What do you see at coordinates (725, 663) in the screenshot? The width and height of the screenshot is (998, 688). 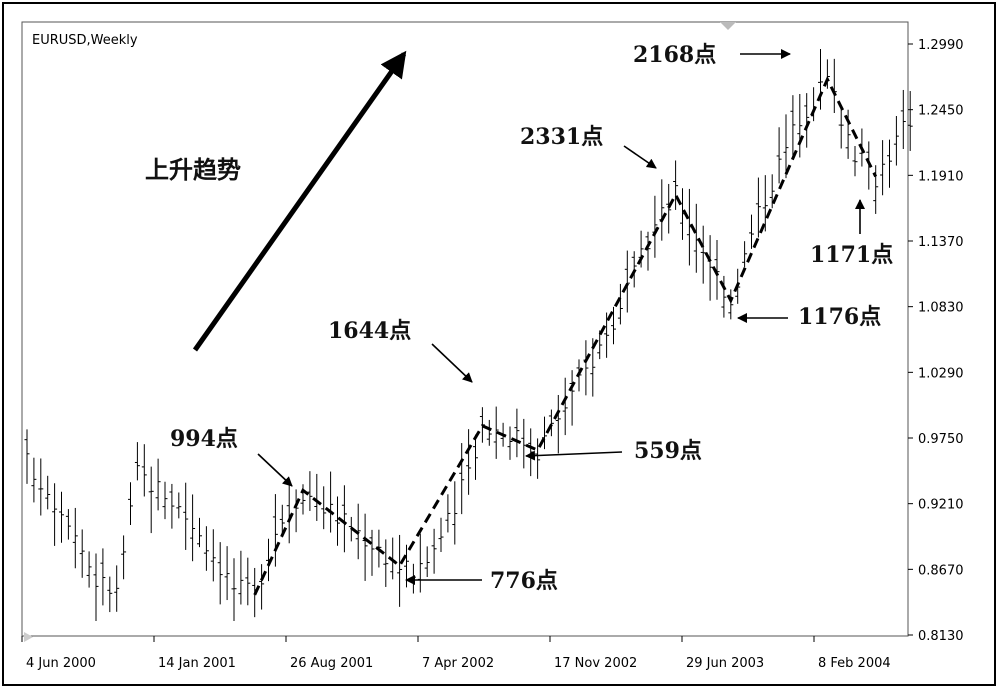 I see `x-tick-label: 29 Jun 2003` at bounding box center [725, 663].